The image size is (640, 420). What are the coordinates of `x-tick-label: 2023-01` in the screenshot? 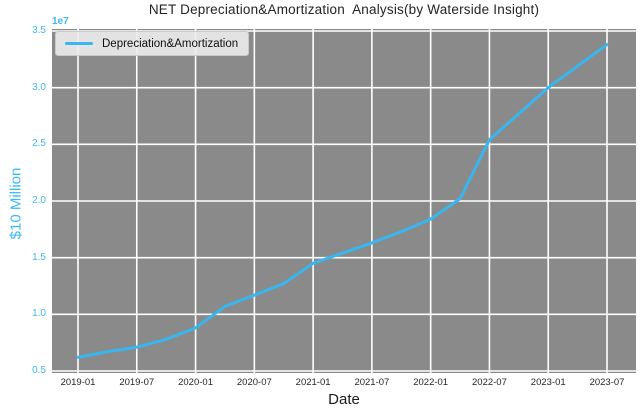 It's located at (548, 382).